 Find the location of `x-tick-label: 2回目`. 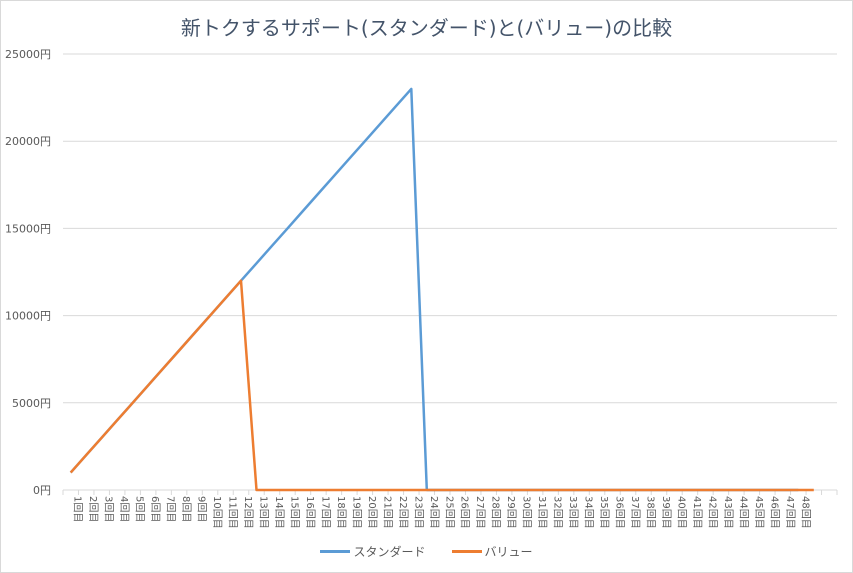

x-tick-label: 2回目 is located at coordinates (93, 509).